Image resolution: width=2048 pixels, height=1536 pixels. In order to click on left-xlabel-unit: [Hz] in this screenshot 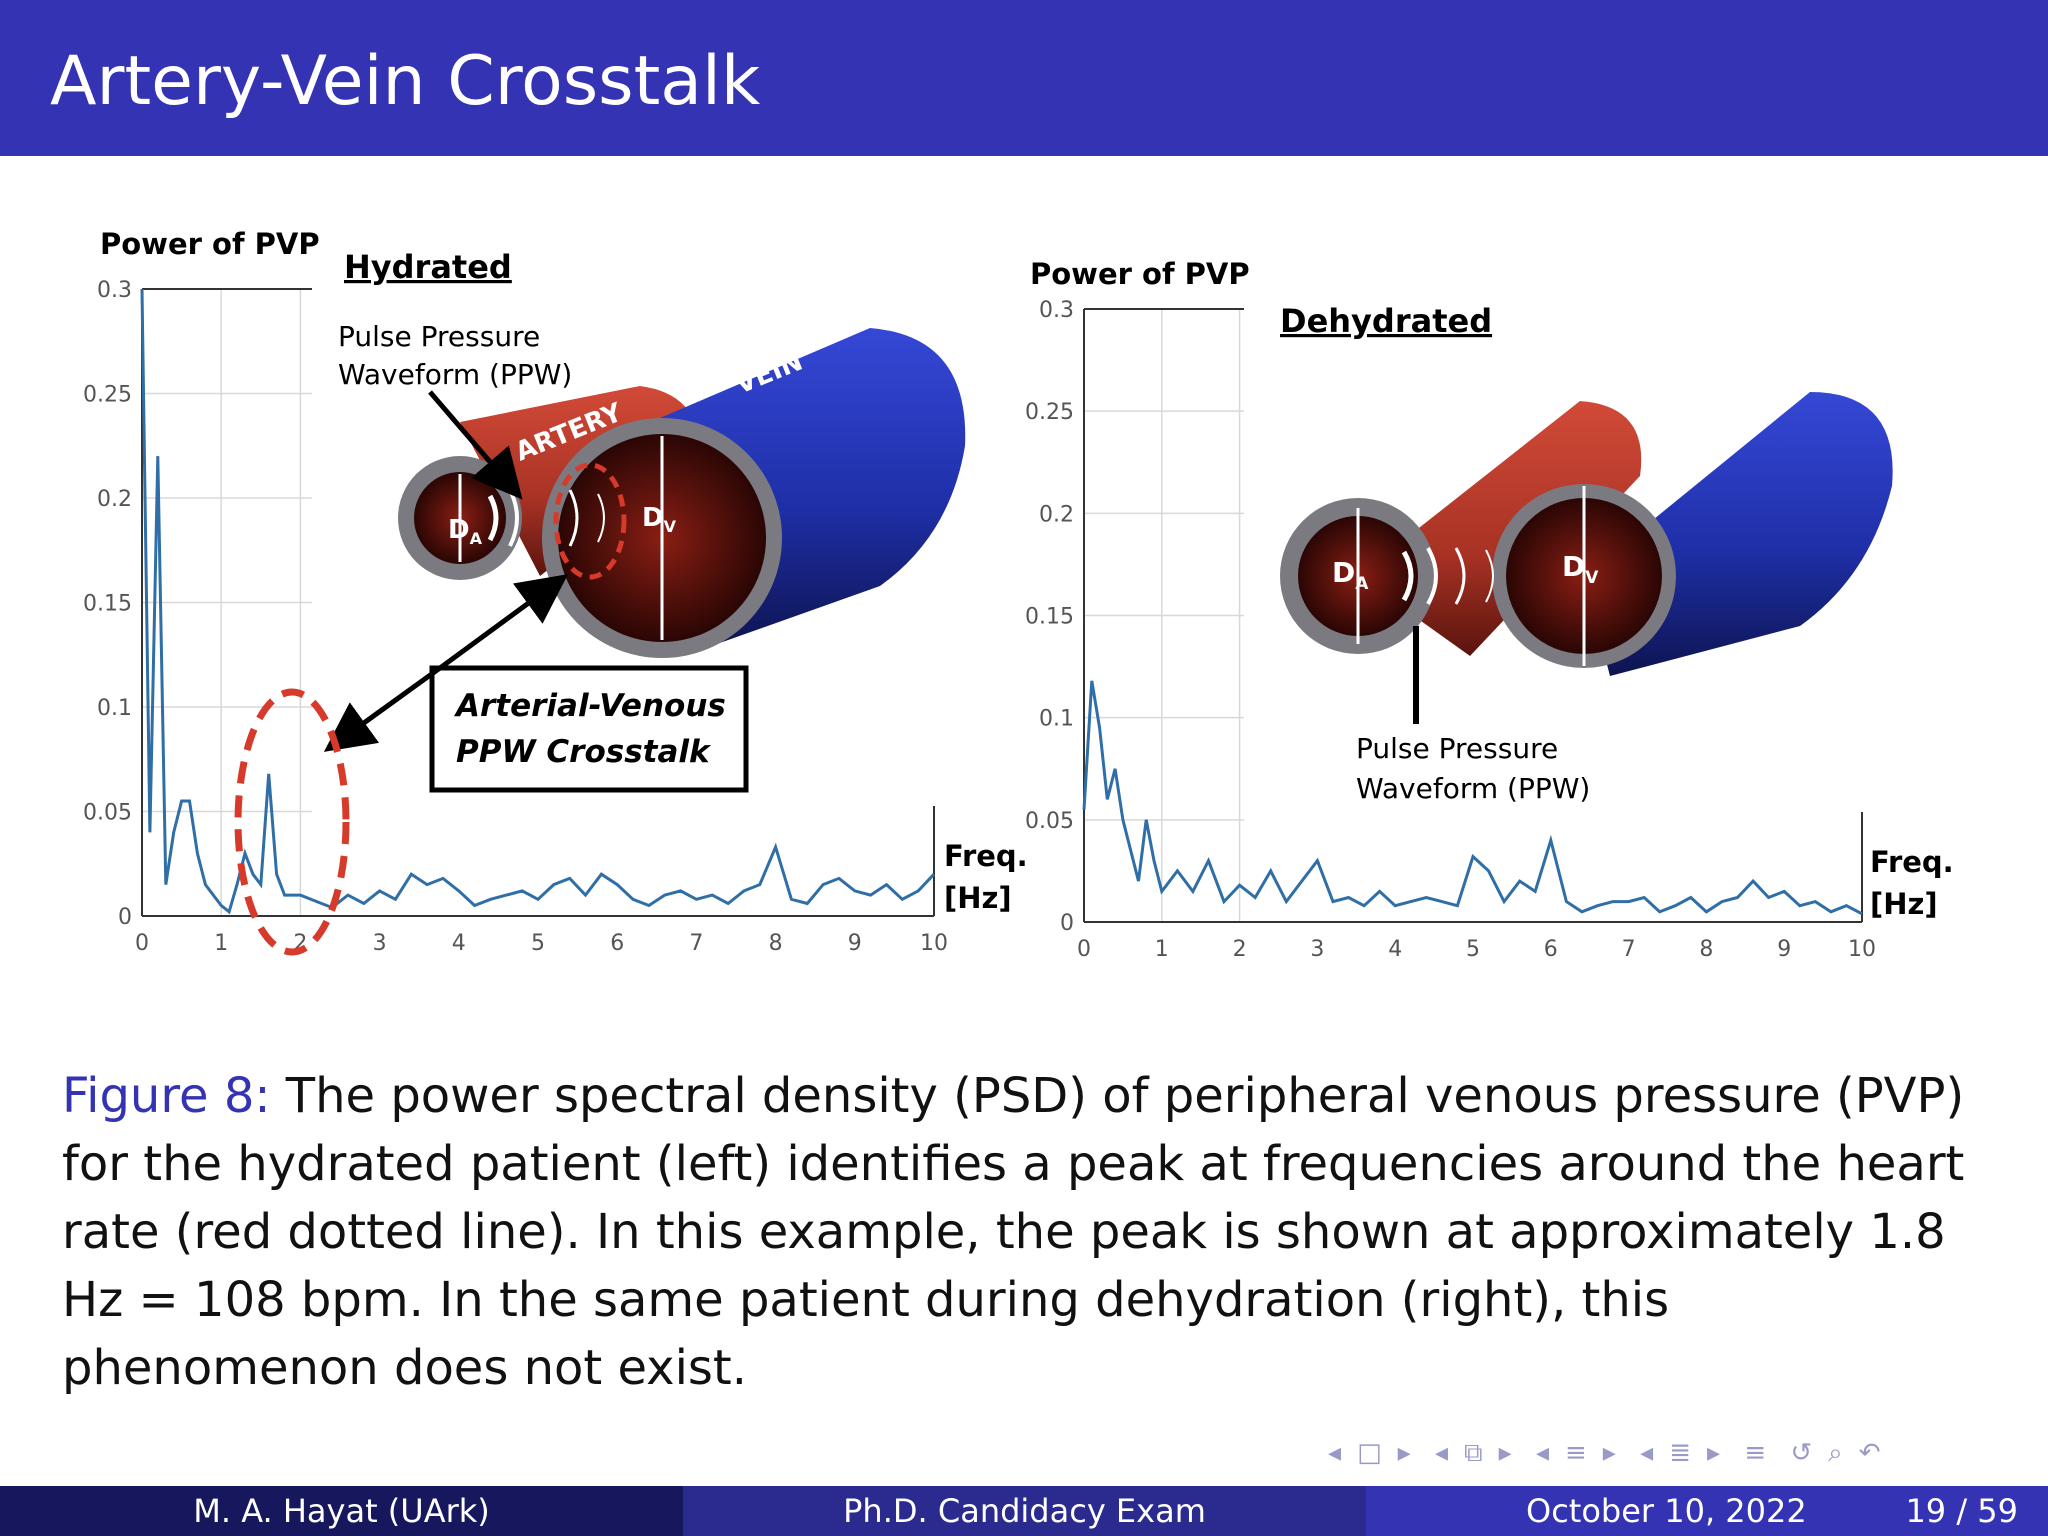, I will do `click(978, 898)`.